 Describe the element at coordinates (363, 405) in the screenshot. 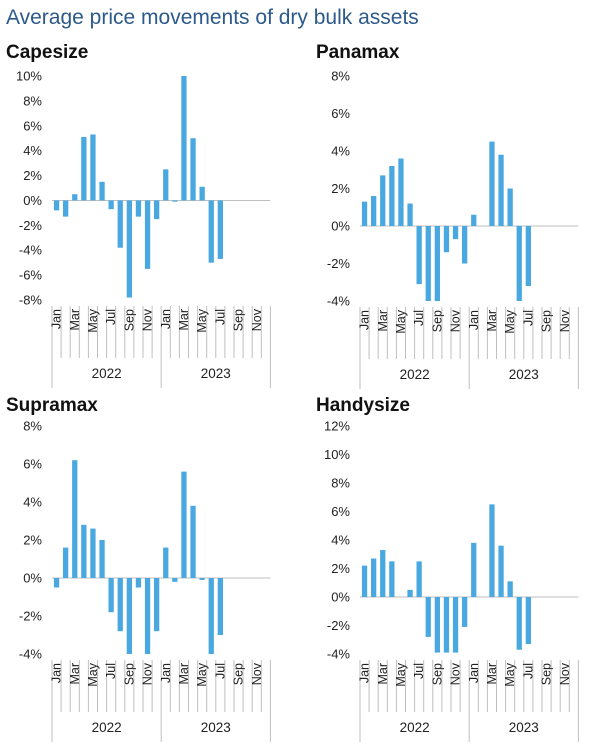

I see `panel-title-handysize: Handysize` at that location.